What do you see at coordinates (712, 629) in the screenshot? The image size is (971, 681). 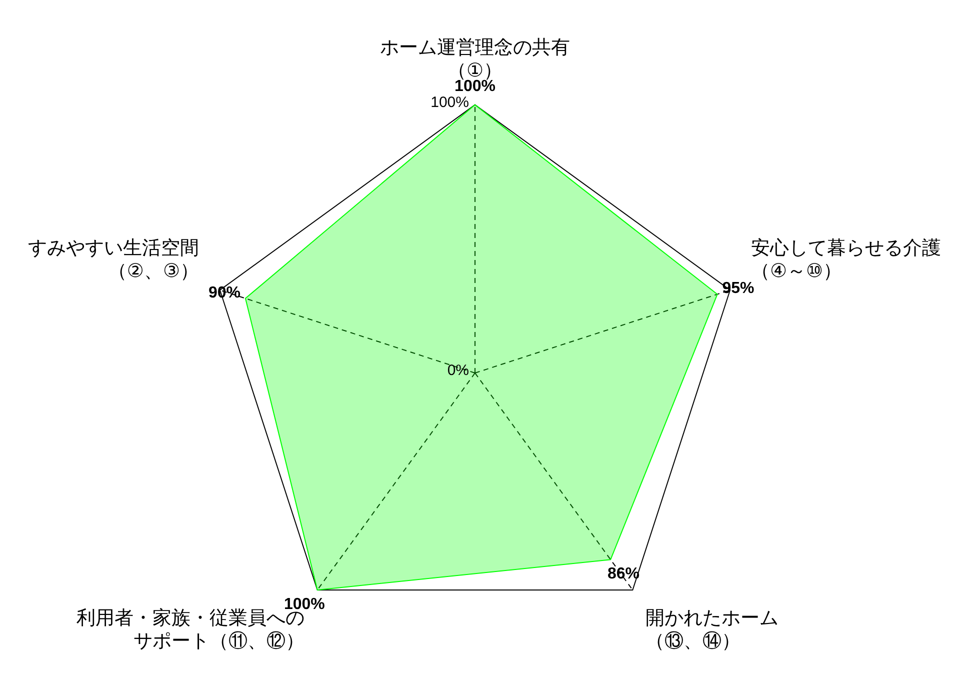 I see `spoke-label: 開かれたホーム（⑬、⑭）` at bounding box center [712, 629].